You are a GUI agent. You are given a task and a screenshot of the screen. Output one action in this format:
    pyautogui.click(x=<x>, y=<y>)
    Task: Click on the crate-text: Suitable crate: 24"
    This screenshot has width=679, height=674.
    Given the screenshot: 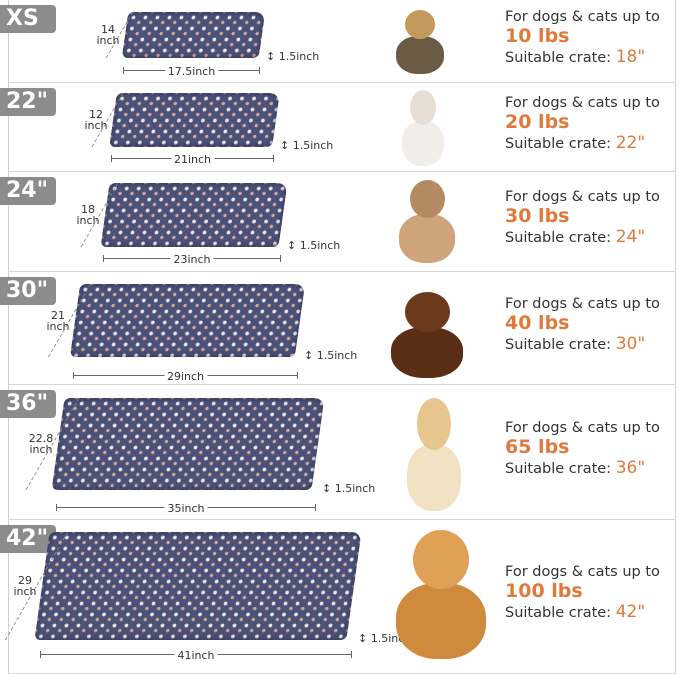 What is the action you would take?
    pyautogui.click(x=582, y=237)
    